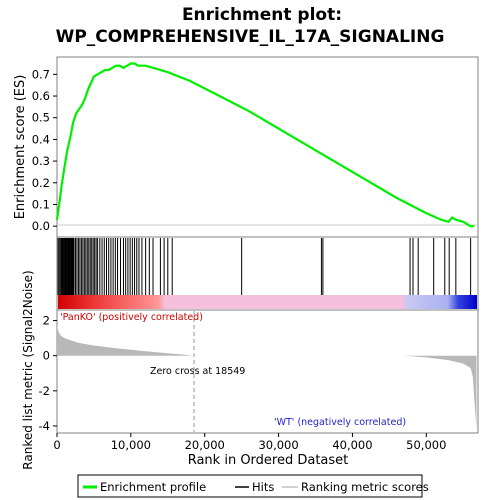 This screenshot has height=500, width=500. What do you see at coordinates (41, 74) in the screenshot?
I see `es-y-tick-label: 0.7` at bounding box center [41, 74].